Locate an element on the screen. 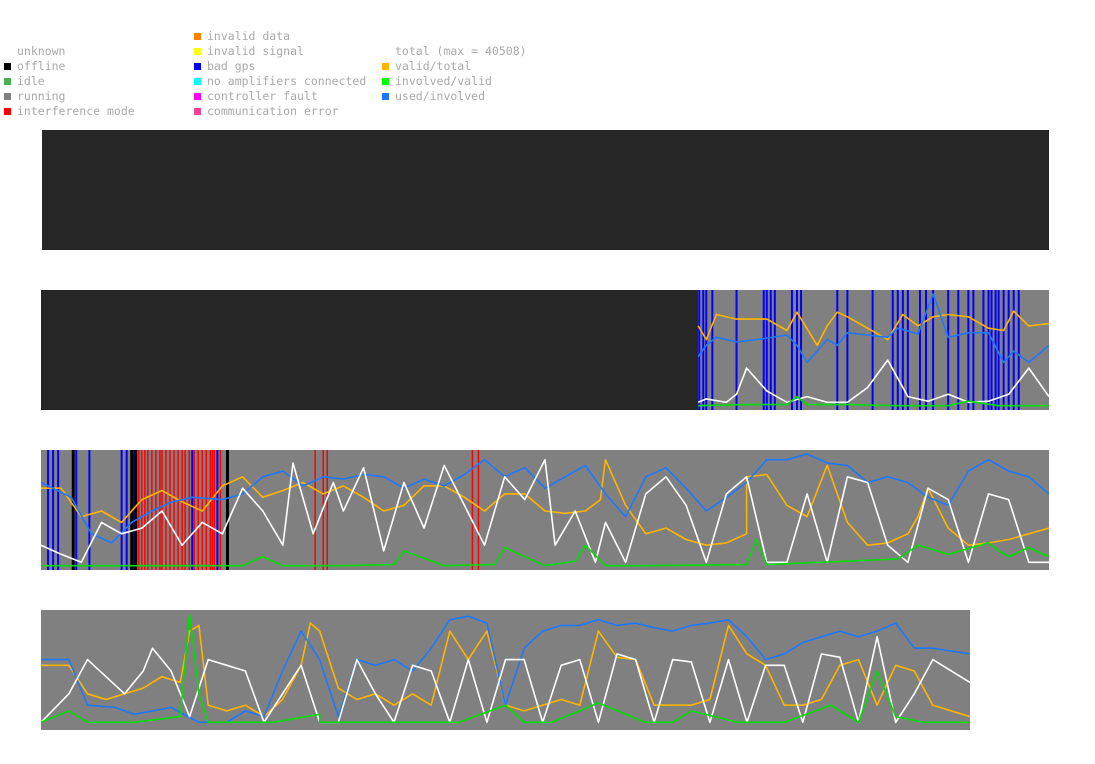 The image size is (1095, 764). legend-label: offline is located at coordinates (41, 66).